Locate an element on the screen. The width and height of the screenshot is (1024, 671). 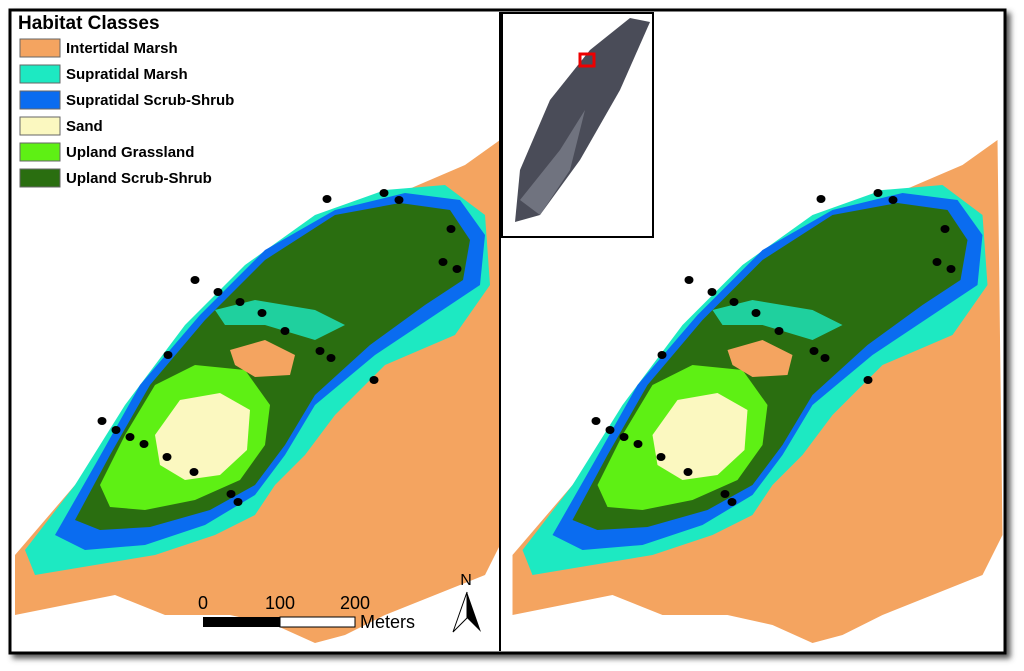
north-arrow: N is located at coordinates (466, 602).